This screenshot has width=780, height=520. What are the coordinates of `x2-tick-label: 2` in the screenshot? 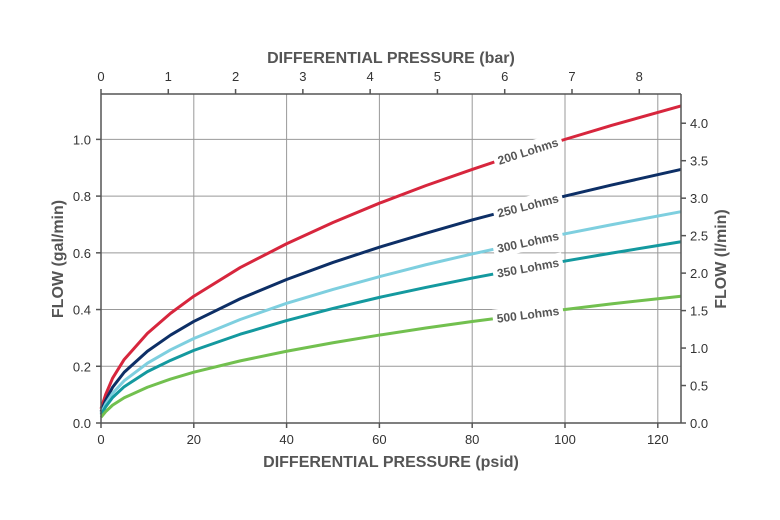 It's located at (235, 76).